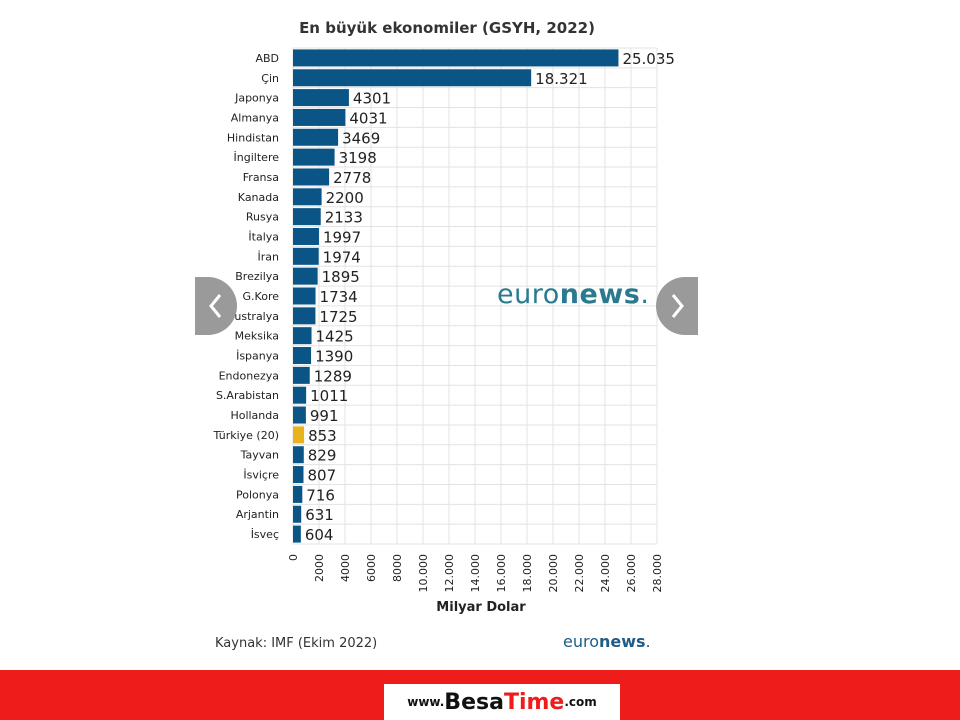  Describe the element at coordinates (319, 568) in the screenshot. I see `x-tick-label: 2000` at that location.